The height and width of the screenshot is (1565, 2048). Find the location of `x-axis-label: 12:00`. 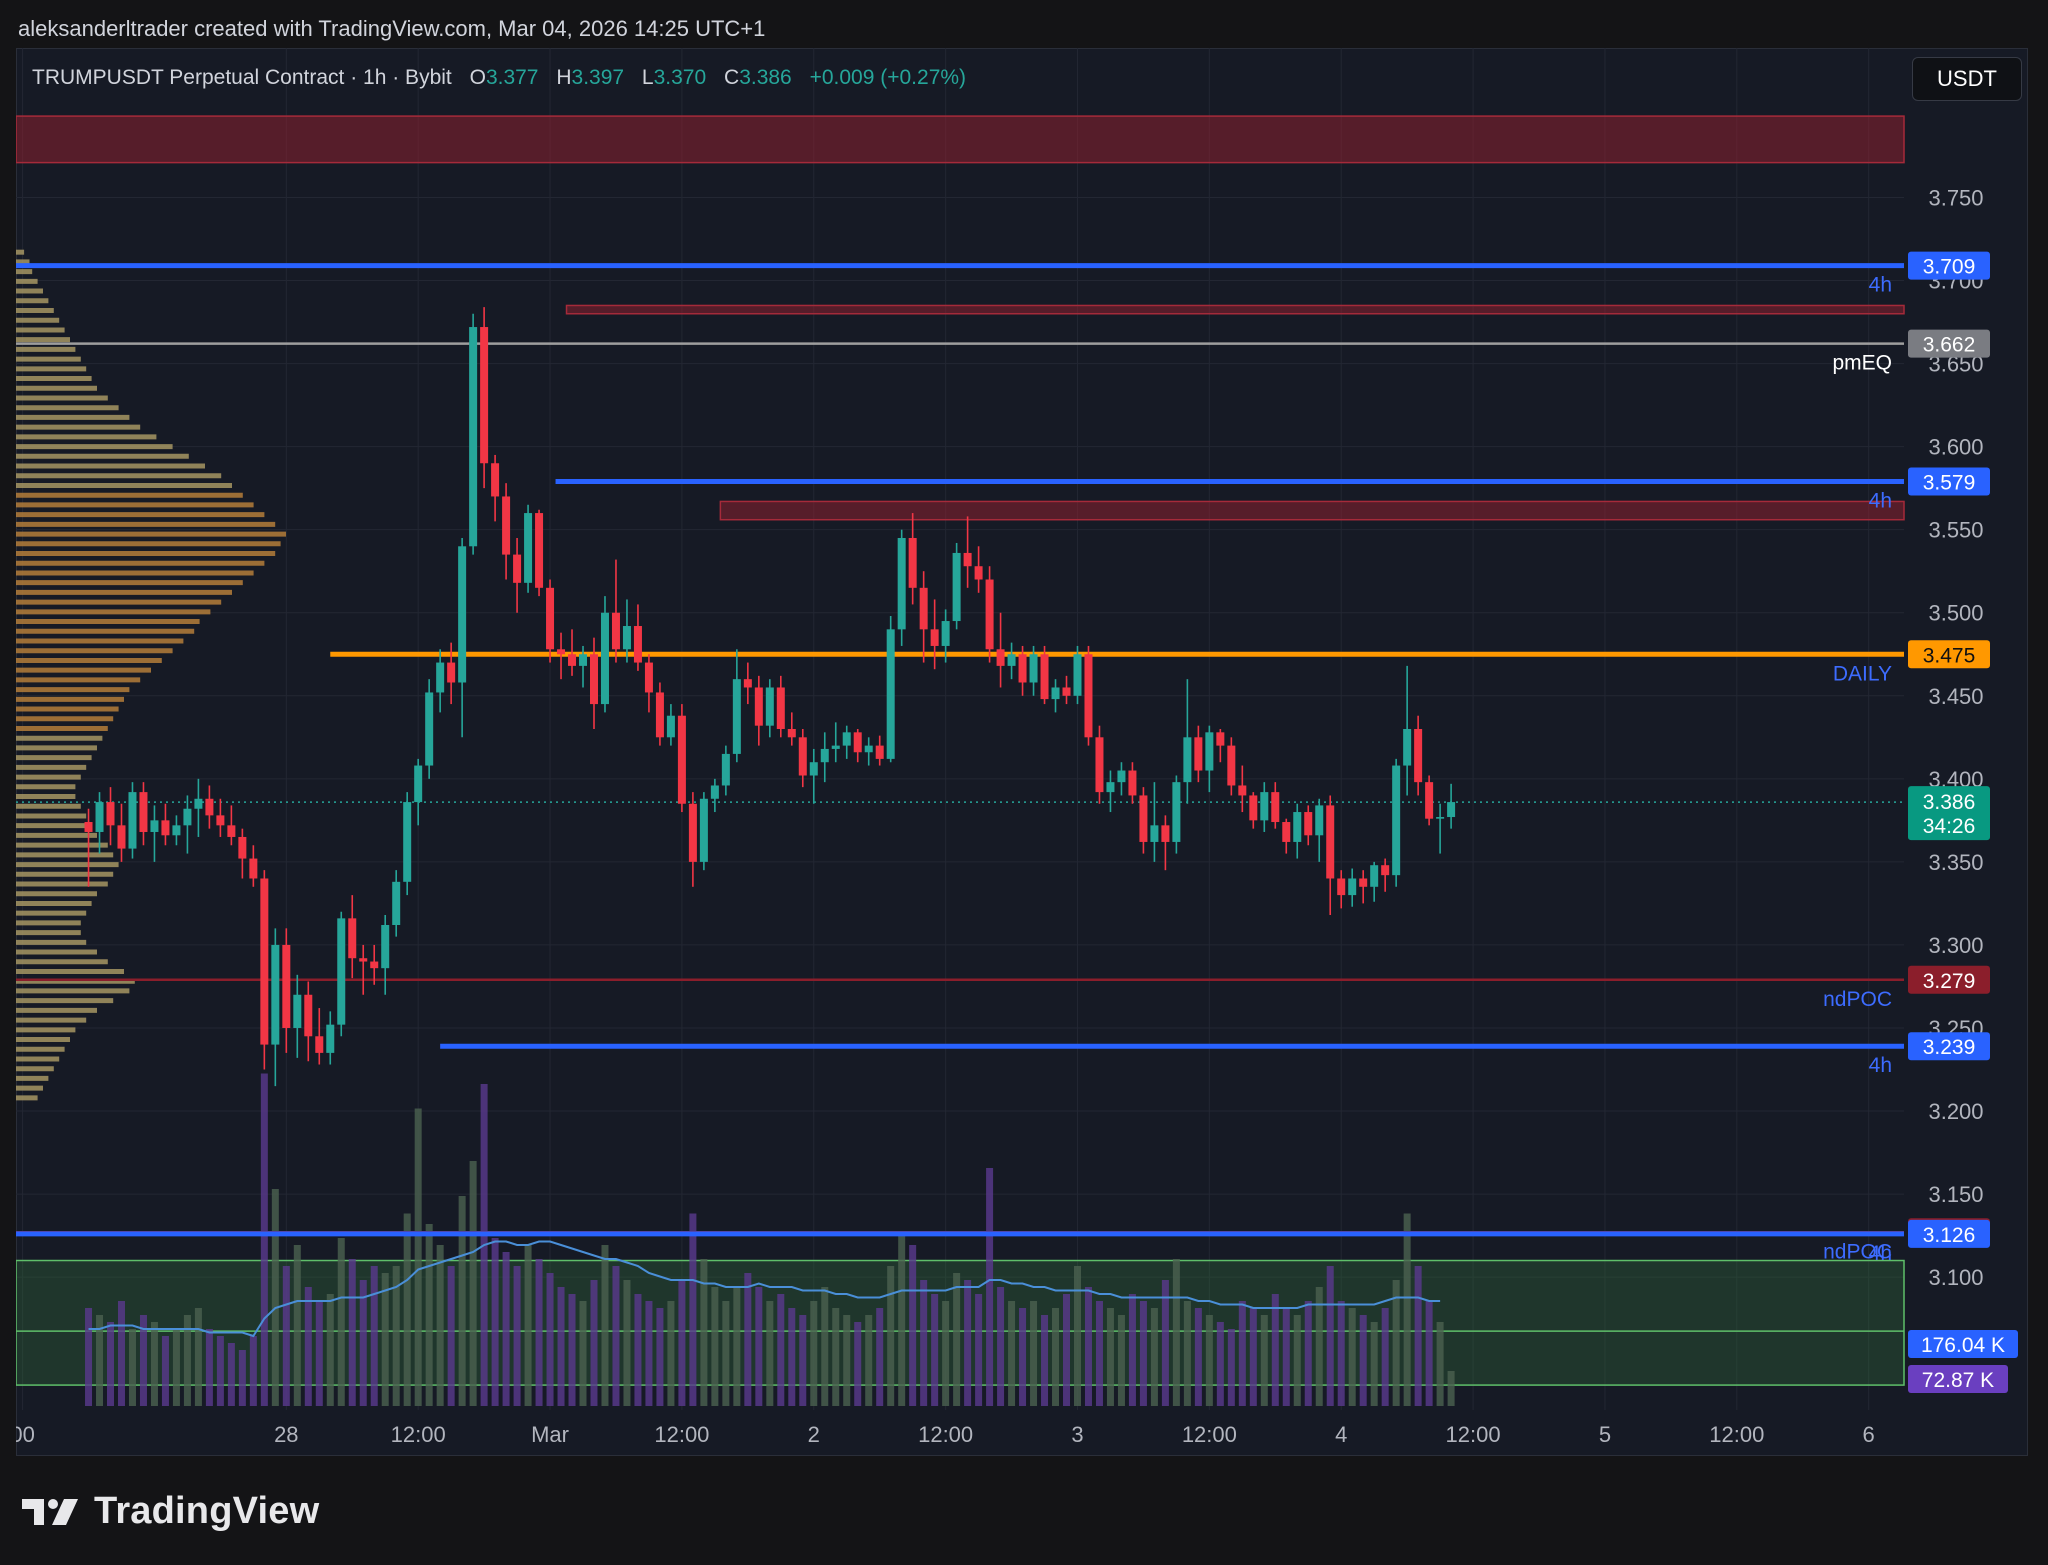

x-axis-label: 12:00 is located at coordinates (681, 1434).